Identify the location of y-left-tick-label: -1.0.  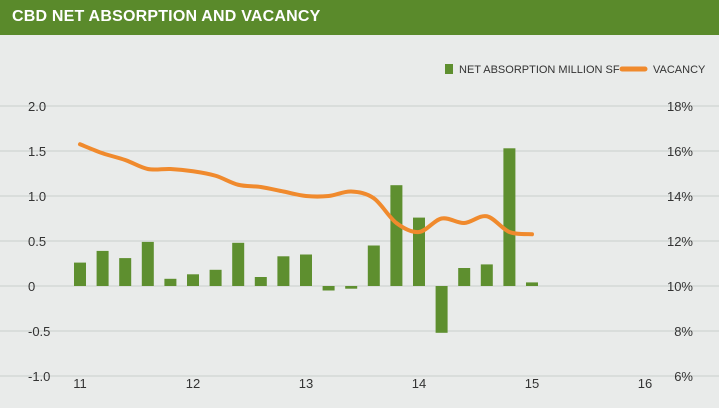
(39, 376).